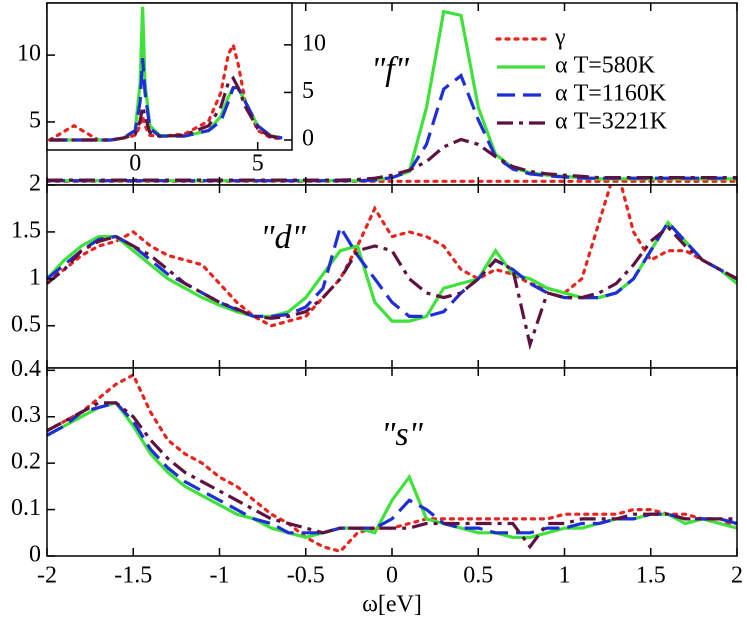  I want to click on x-tick-label: 0.5, so click(478, 576).